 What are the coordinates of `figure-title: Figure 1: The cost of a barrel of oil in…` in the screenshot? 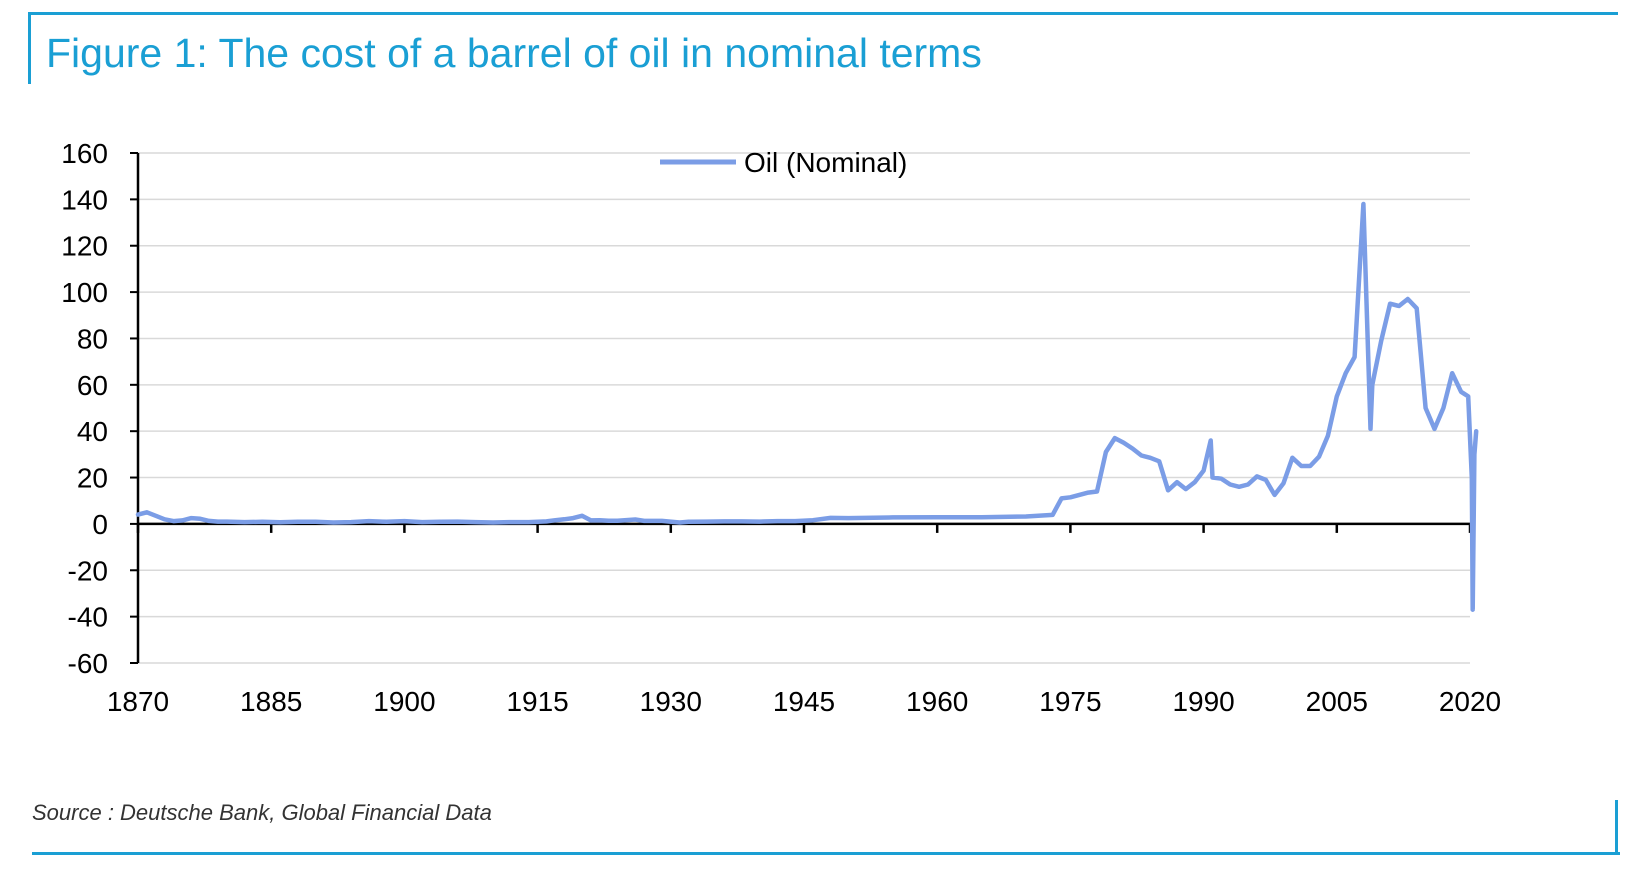 It's located at (514, 53).